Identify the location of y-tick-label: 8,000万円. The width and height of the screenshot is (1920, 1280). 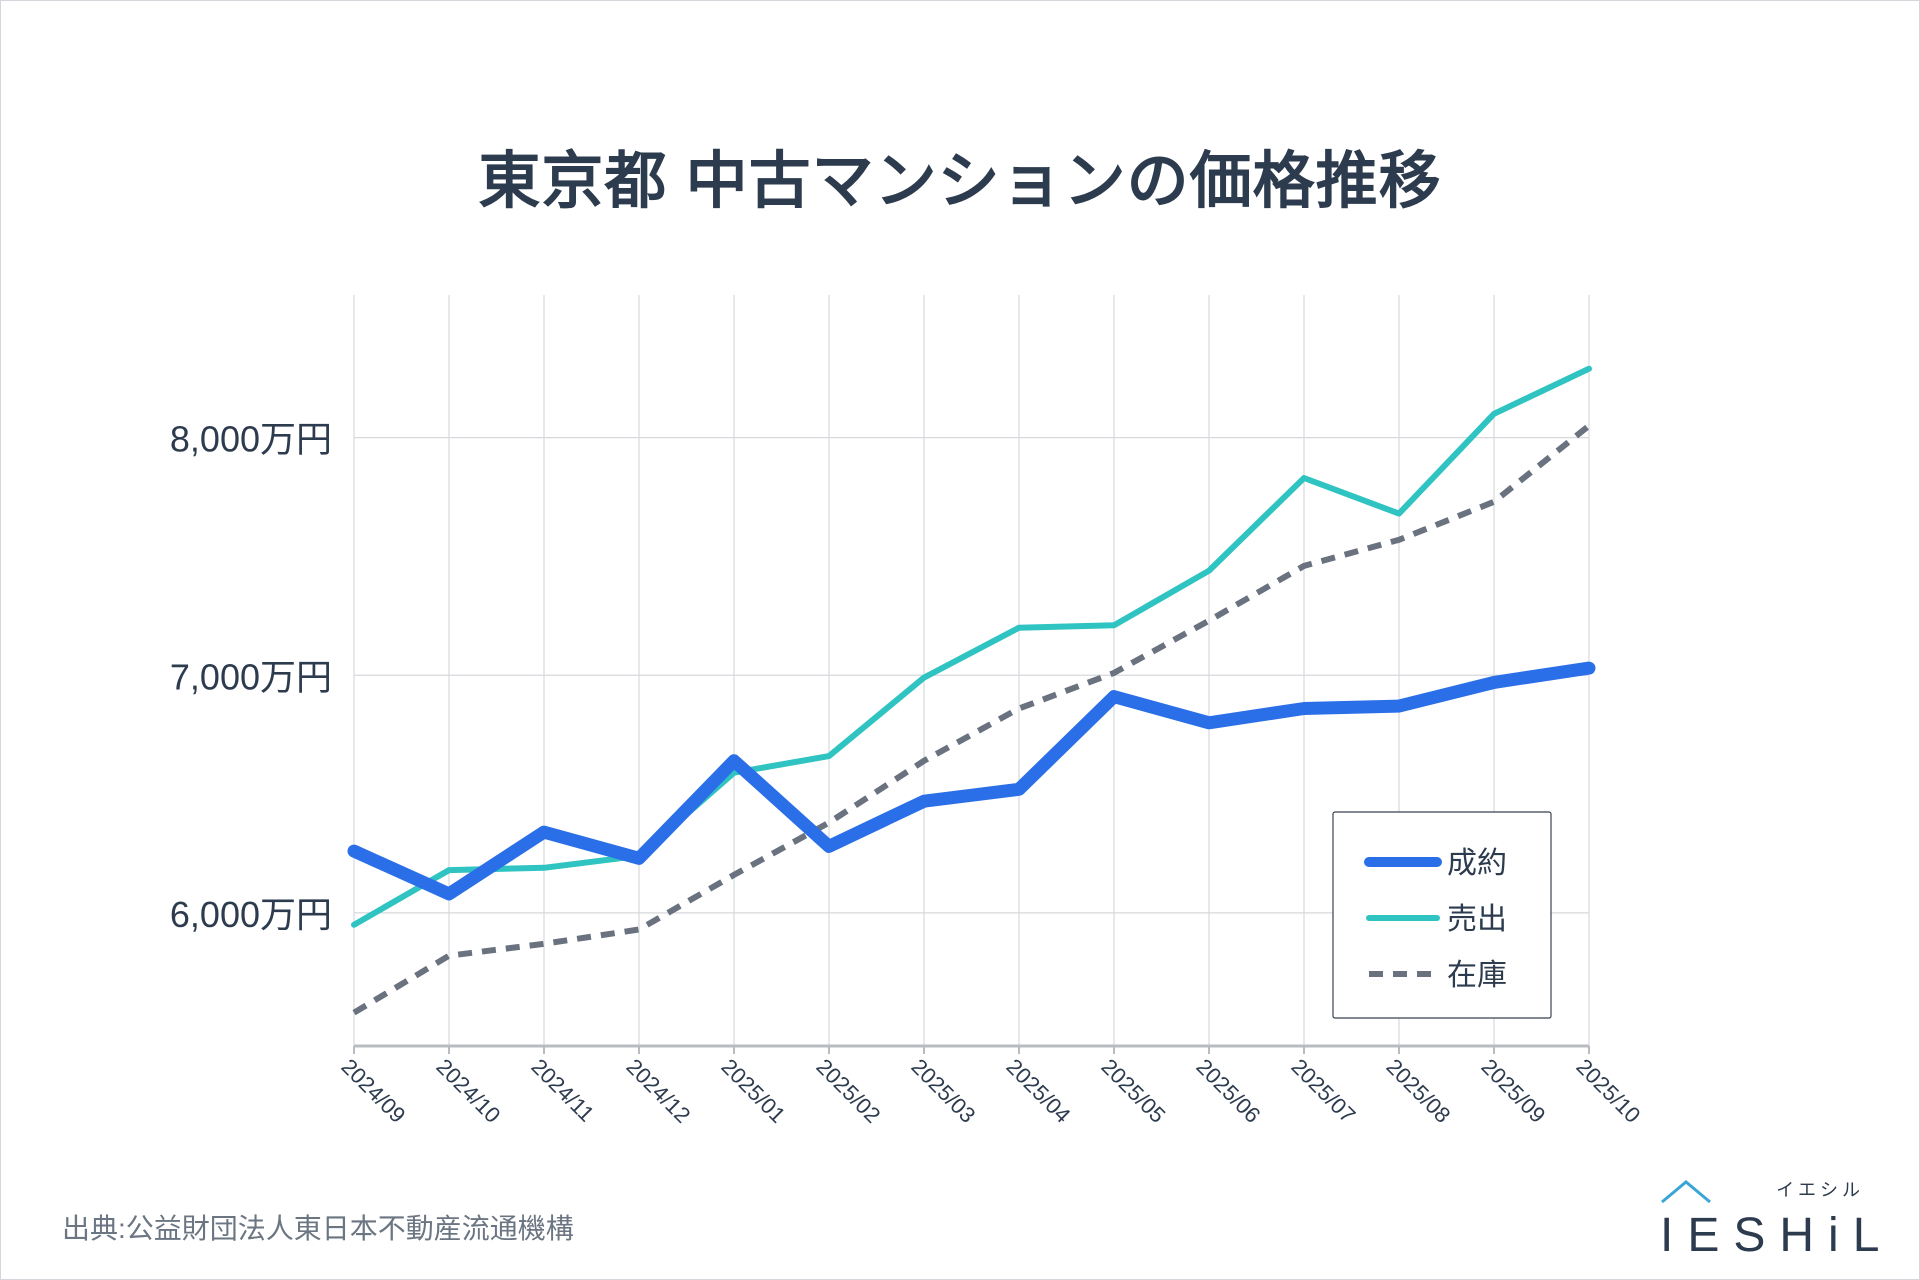
(251, 439).